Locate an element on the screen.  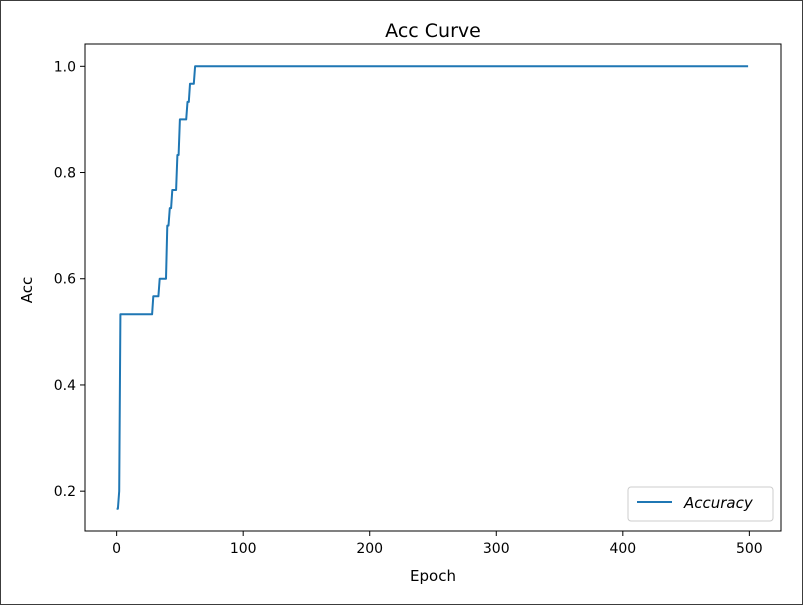
x-tick-label: 500 is located at coordinates (749, 549).